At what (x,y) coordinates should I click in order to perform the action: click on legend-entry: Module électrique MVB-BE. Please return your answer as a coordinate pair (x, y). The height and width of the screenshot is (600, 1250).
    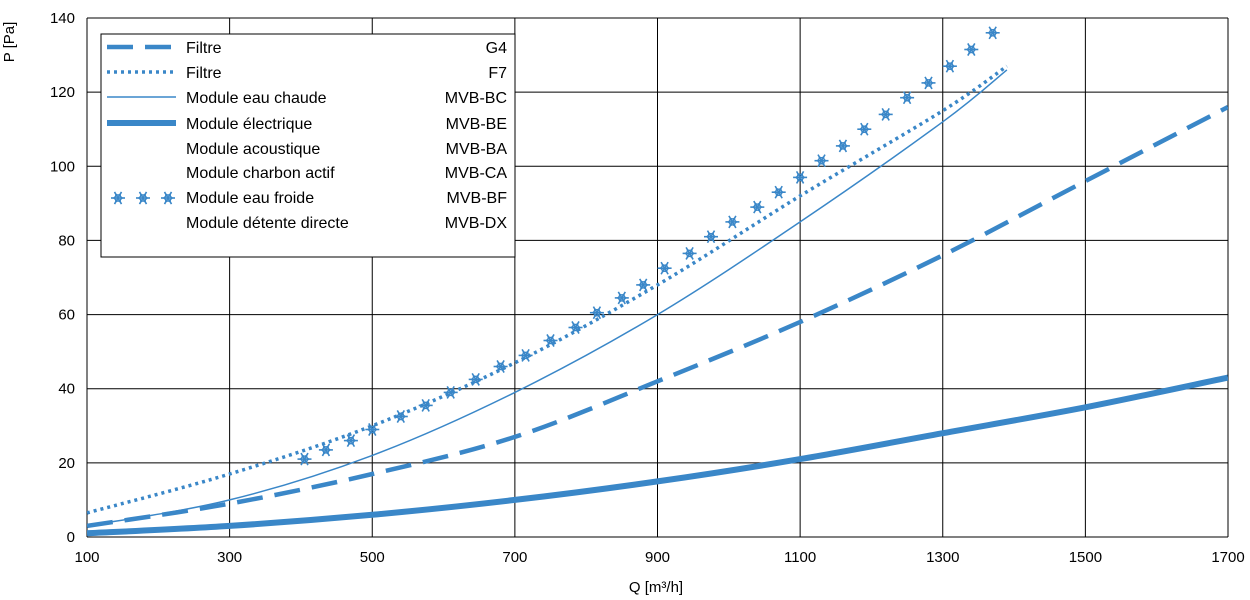
    Looking at the image, I should click on (307, 124).